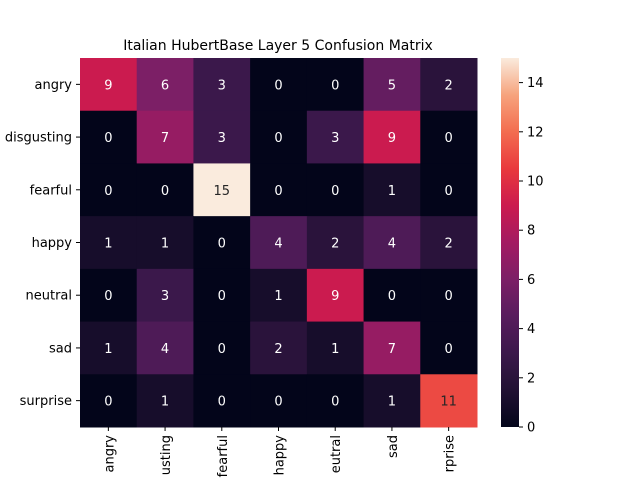  I want to click on column-tick-labels: angry usting fearful happy eutral sad rprise, so click(280, 452).